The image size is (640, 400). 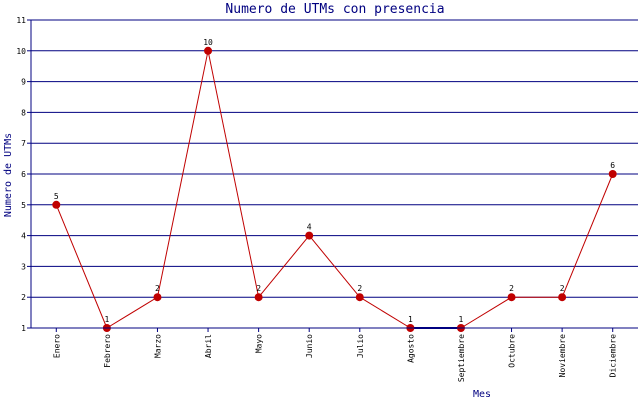 I want to click on data-label: 6, so click(x=612, y=165).